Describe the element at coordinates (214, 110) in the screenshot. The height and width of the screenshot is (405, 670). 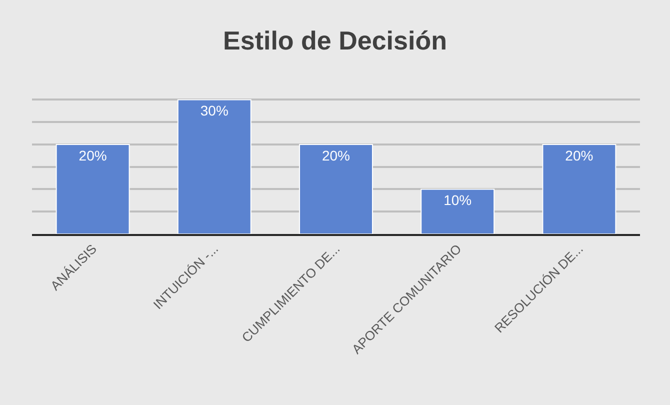
I see `data-label: 30%` at that location.